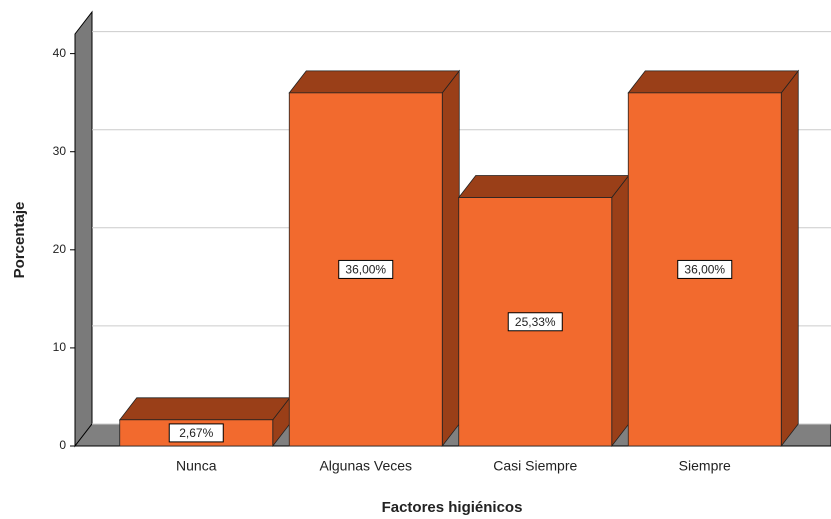 Image resolution: width=831 pixels, height=519 pixels. I want to click on x-tick-label: Siempre, so click(705, 466).